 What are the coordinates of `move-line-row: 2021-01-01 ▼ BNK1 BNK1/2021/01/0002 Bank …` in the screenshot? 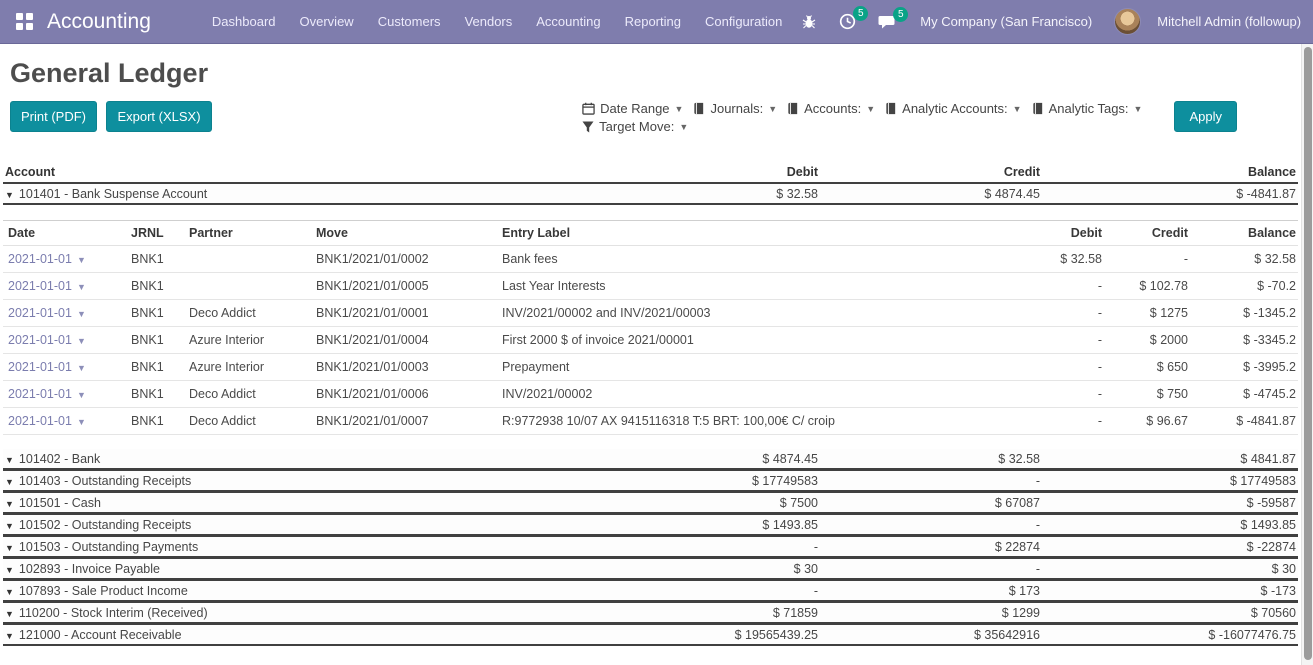 It's located at (650, 259).